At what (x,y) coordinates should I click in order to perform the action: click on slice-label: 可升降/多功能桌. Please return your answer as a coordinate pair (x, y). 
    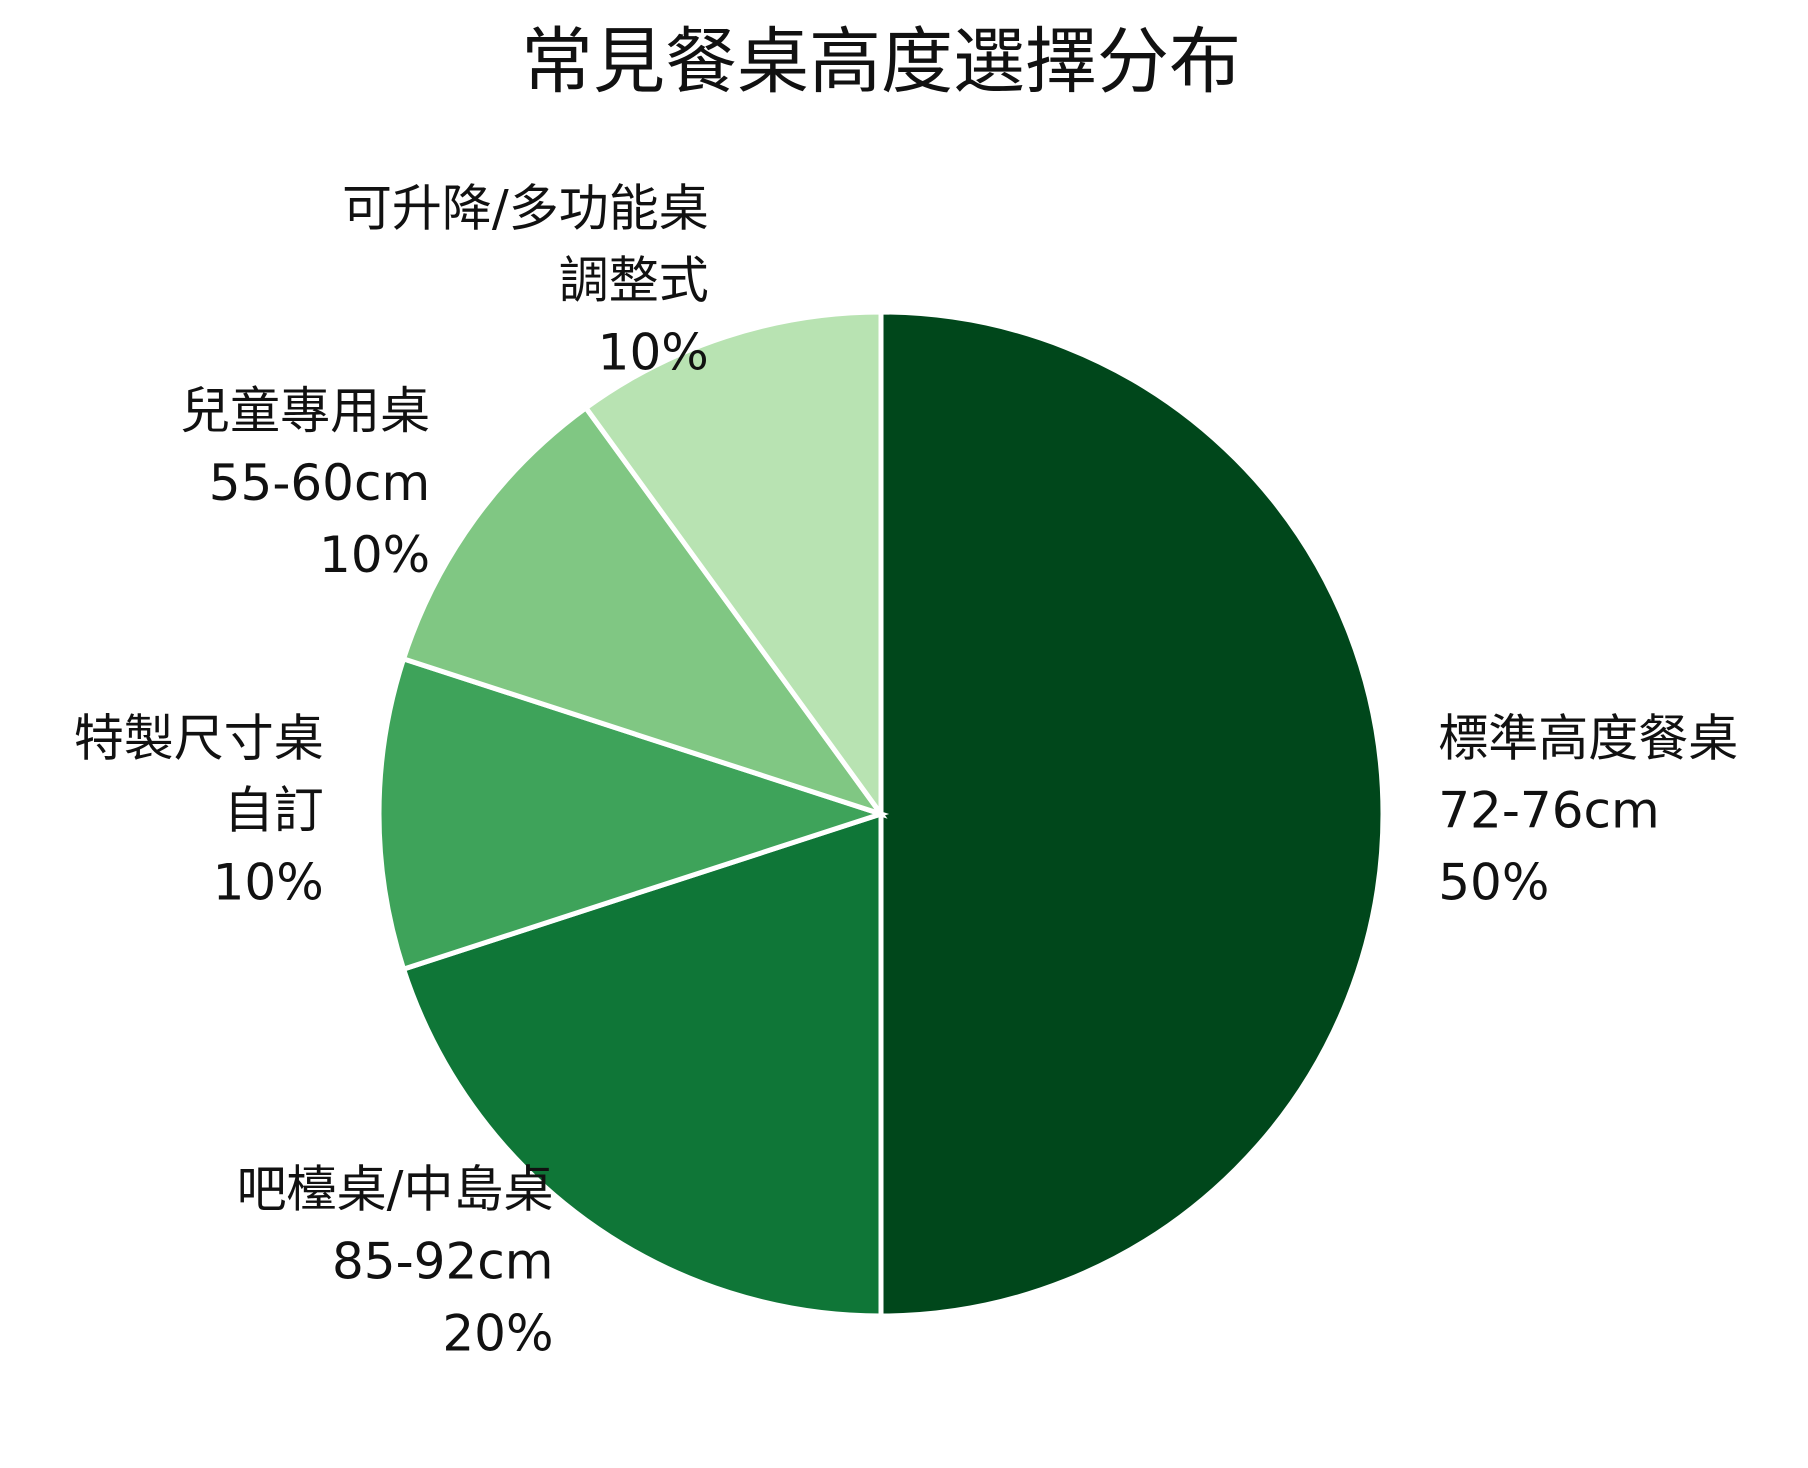
    Looking at the image, I should click on (525, 209).